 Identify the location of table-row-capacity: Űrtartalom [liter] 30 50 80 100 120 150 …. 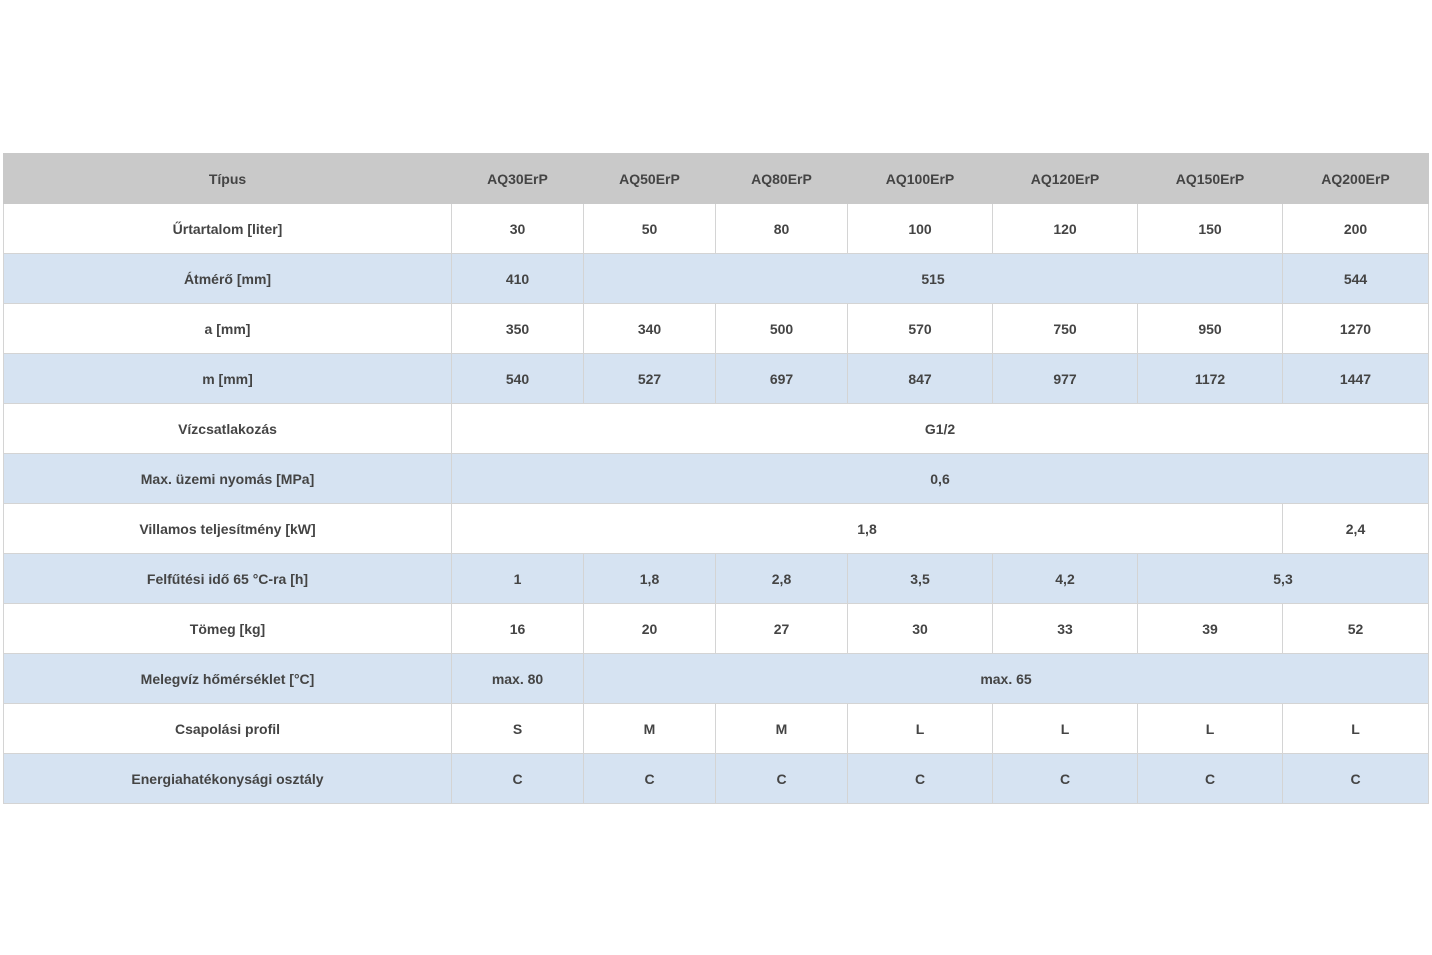
(716, 228).